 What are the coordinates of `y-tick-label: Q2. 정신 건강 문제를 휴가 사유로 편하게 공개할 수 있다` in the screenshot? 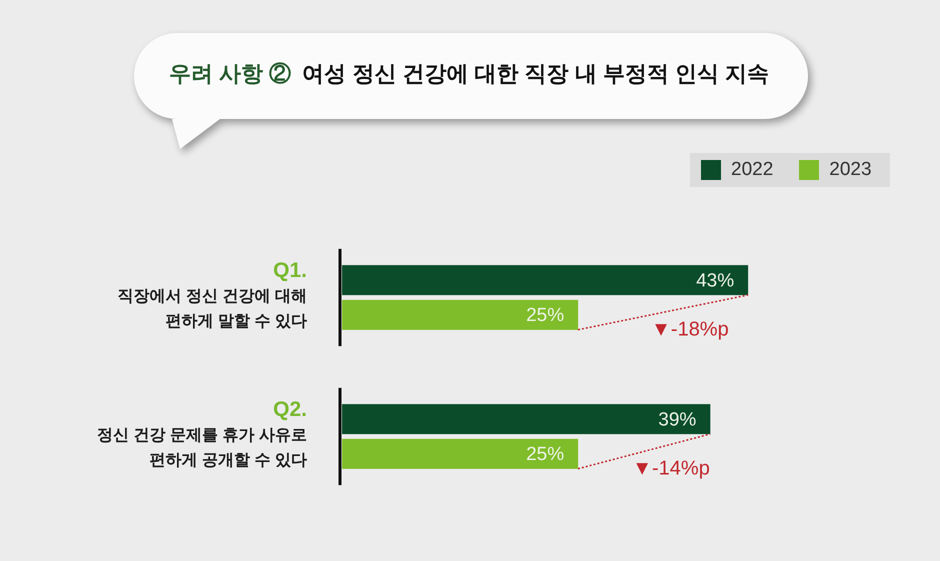 It's located at (202, 433).